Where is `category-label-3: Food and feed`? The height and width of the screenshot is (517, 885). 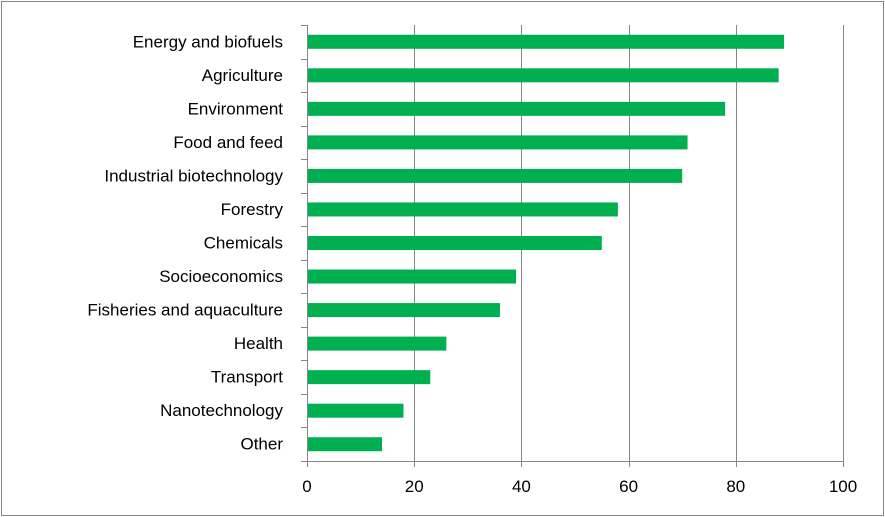 category-label-3: Food and feed is located at coordinates (228, 142).